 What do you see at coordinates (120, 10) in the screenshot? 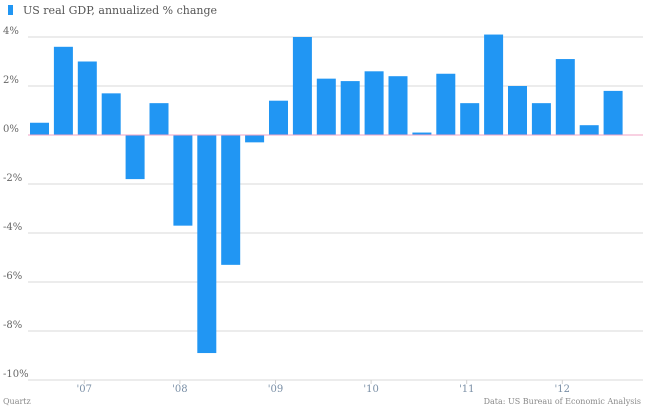
I see `legend-label: US real GDP, annualized % change` at bounding box center [120, 10].